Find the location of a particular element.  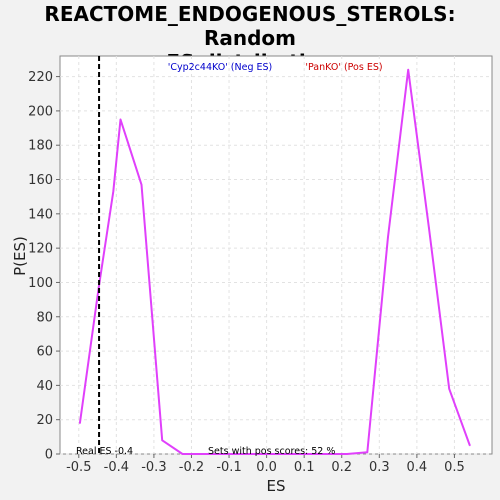

x-tick-label: 0.4 is located at coordinates (417, 467).